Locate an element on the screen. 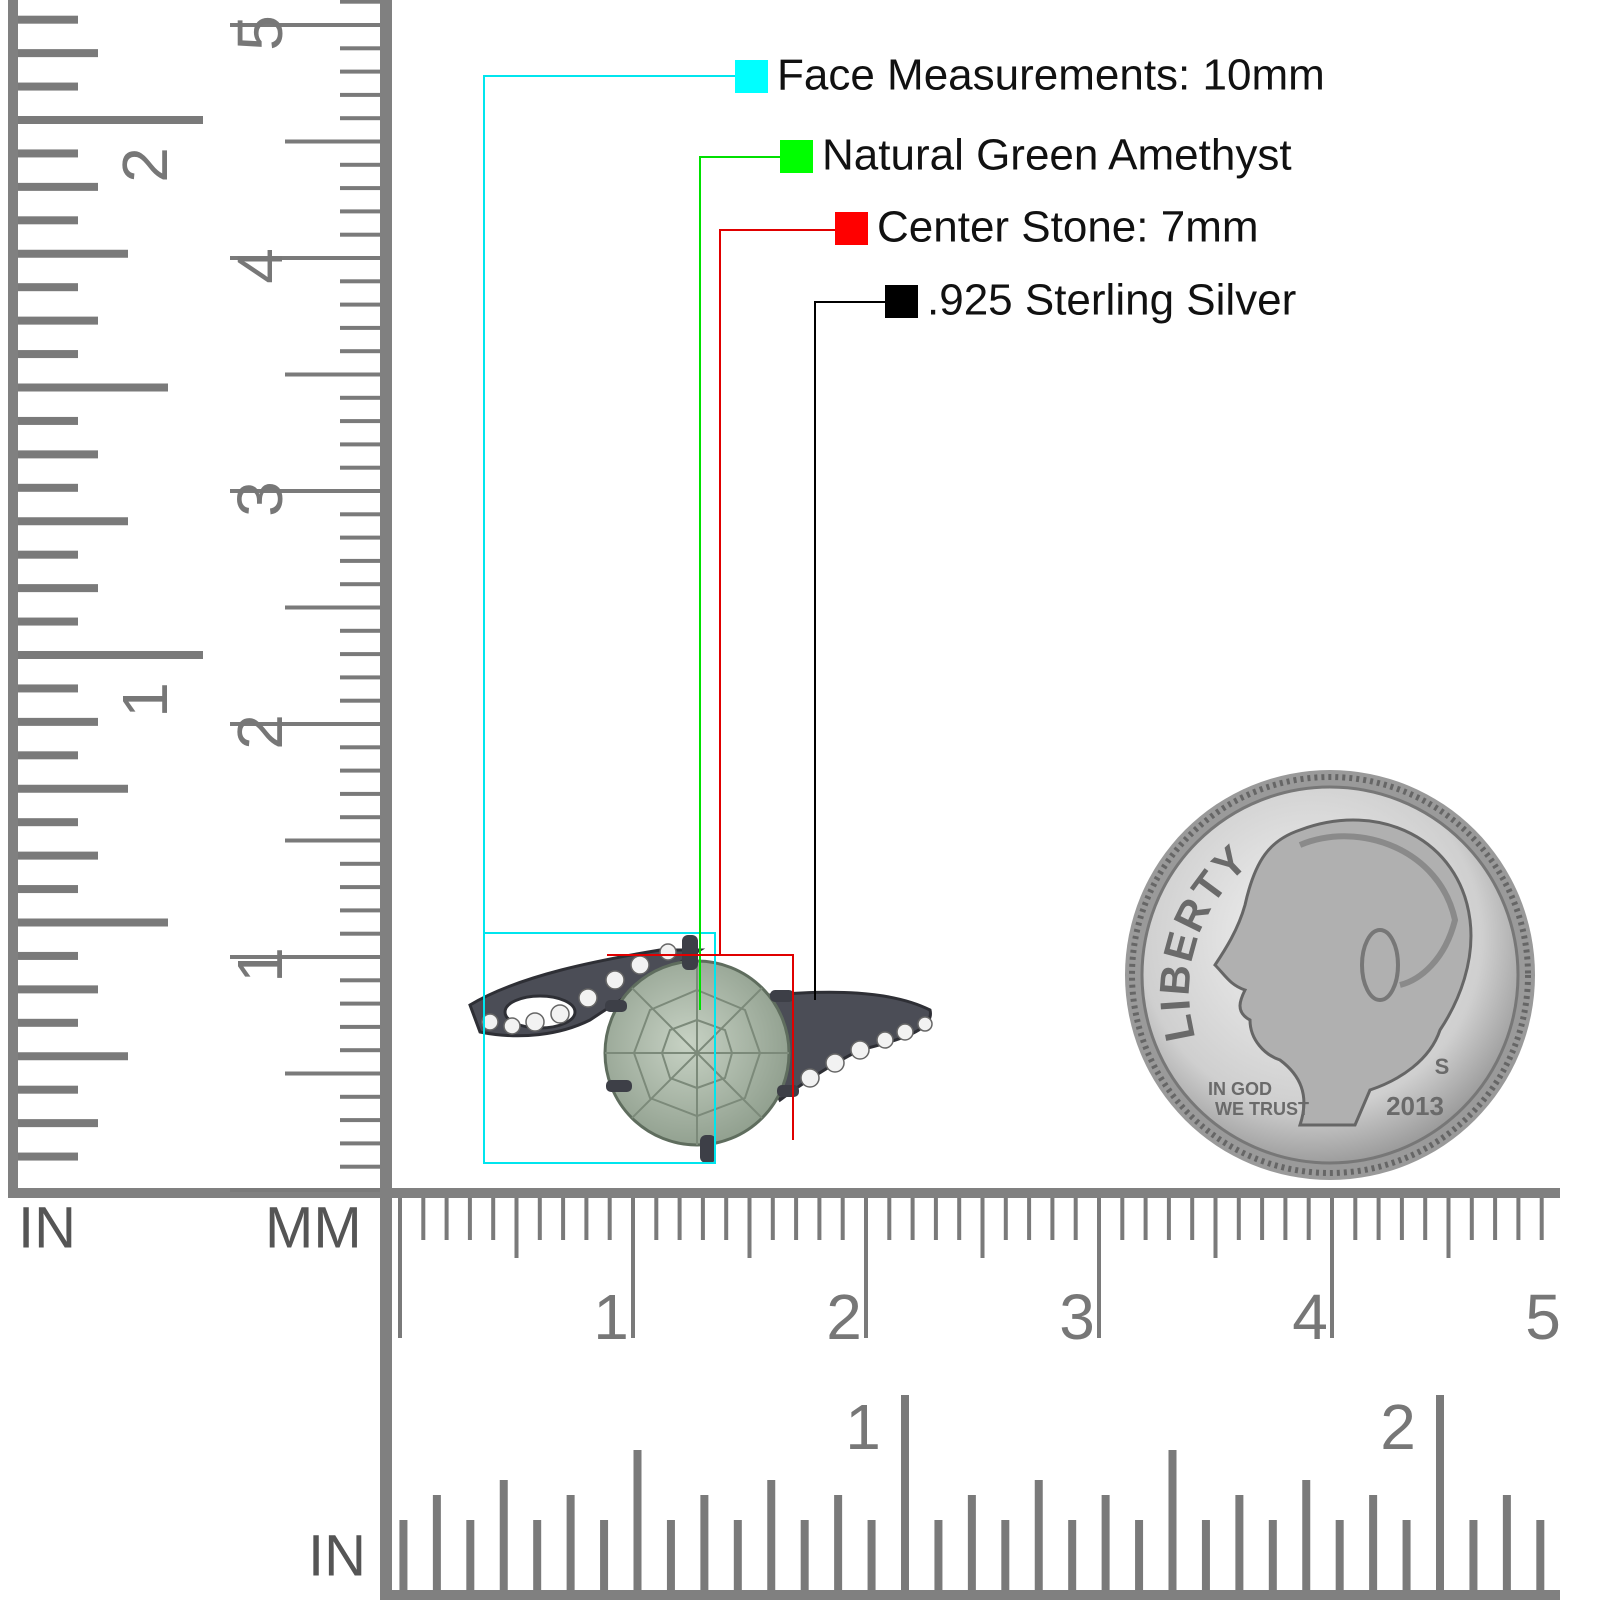 The height and width of the screenshot is (1600, 1600). coin: LIBERTY IN GOD WE TRUST 2013 S is located at coordinates (1330, 975).